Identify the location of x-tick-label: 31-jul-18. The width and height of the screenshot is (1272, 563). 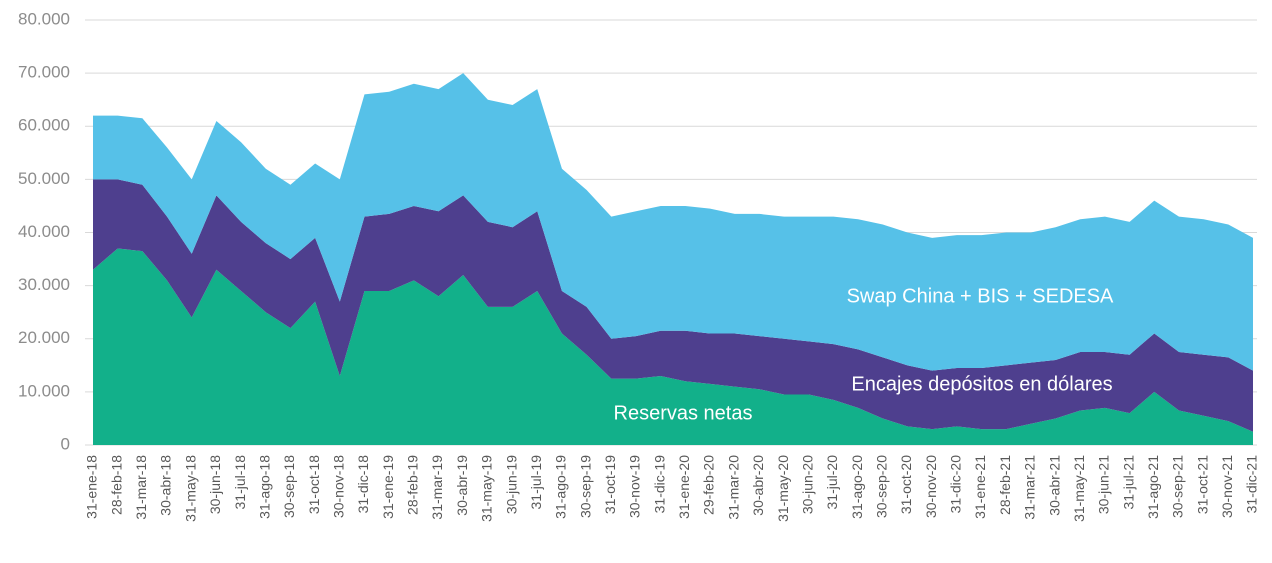
(240, 482).